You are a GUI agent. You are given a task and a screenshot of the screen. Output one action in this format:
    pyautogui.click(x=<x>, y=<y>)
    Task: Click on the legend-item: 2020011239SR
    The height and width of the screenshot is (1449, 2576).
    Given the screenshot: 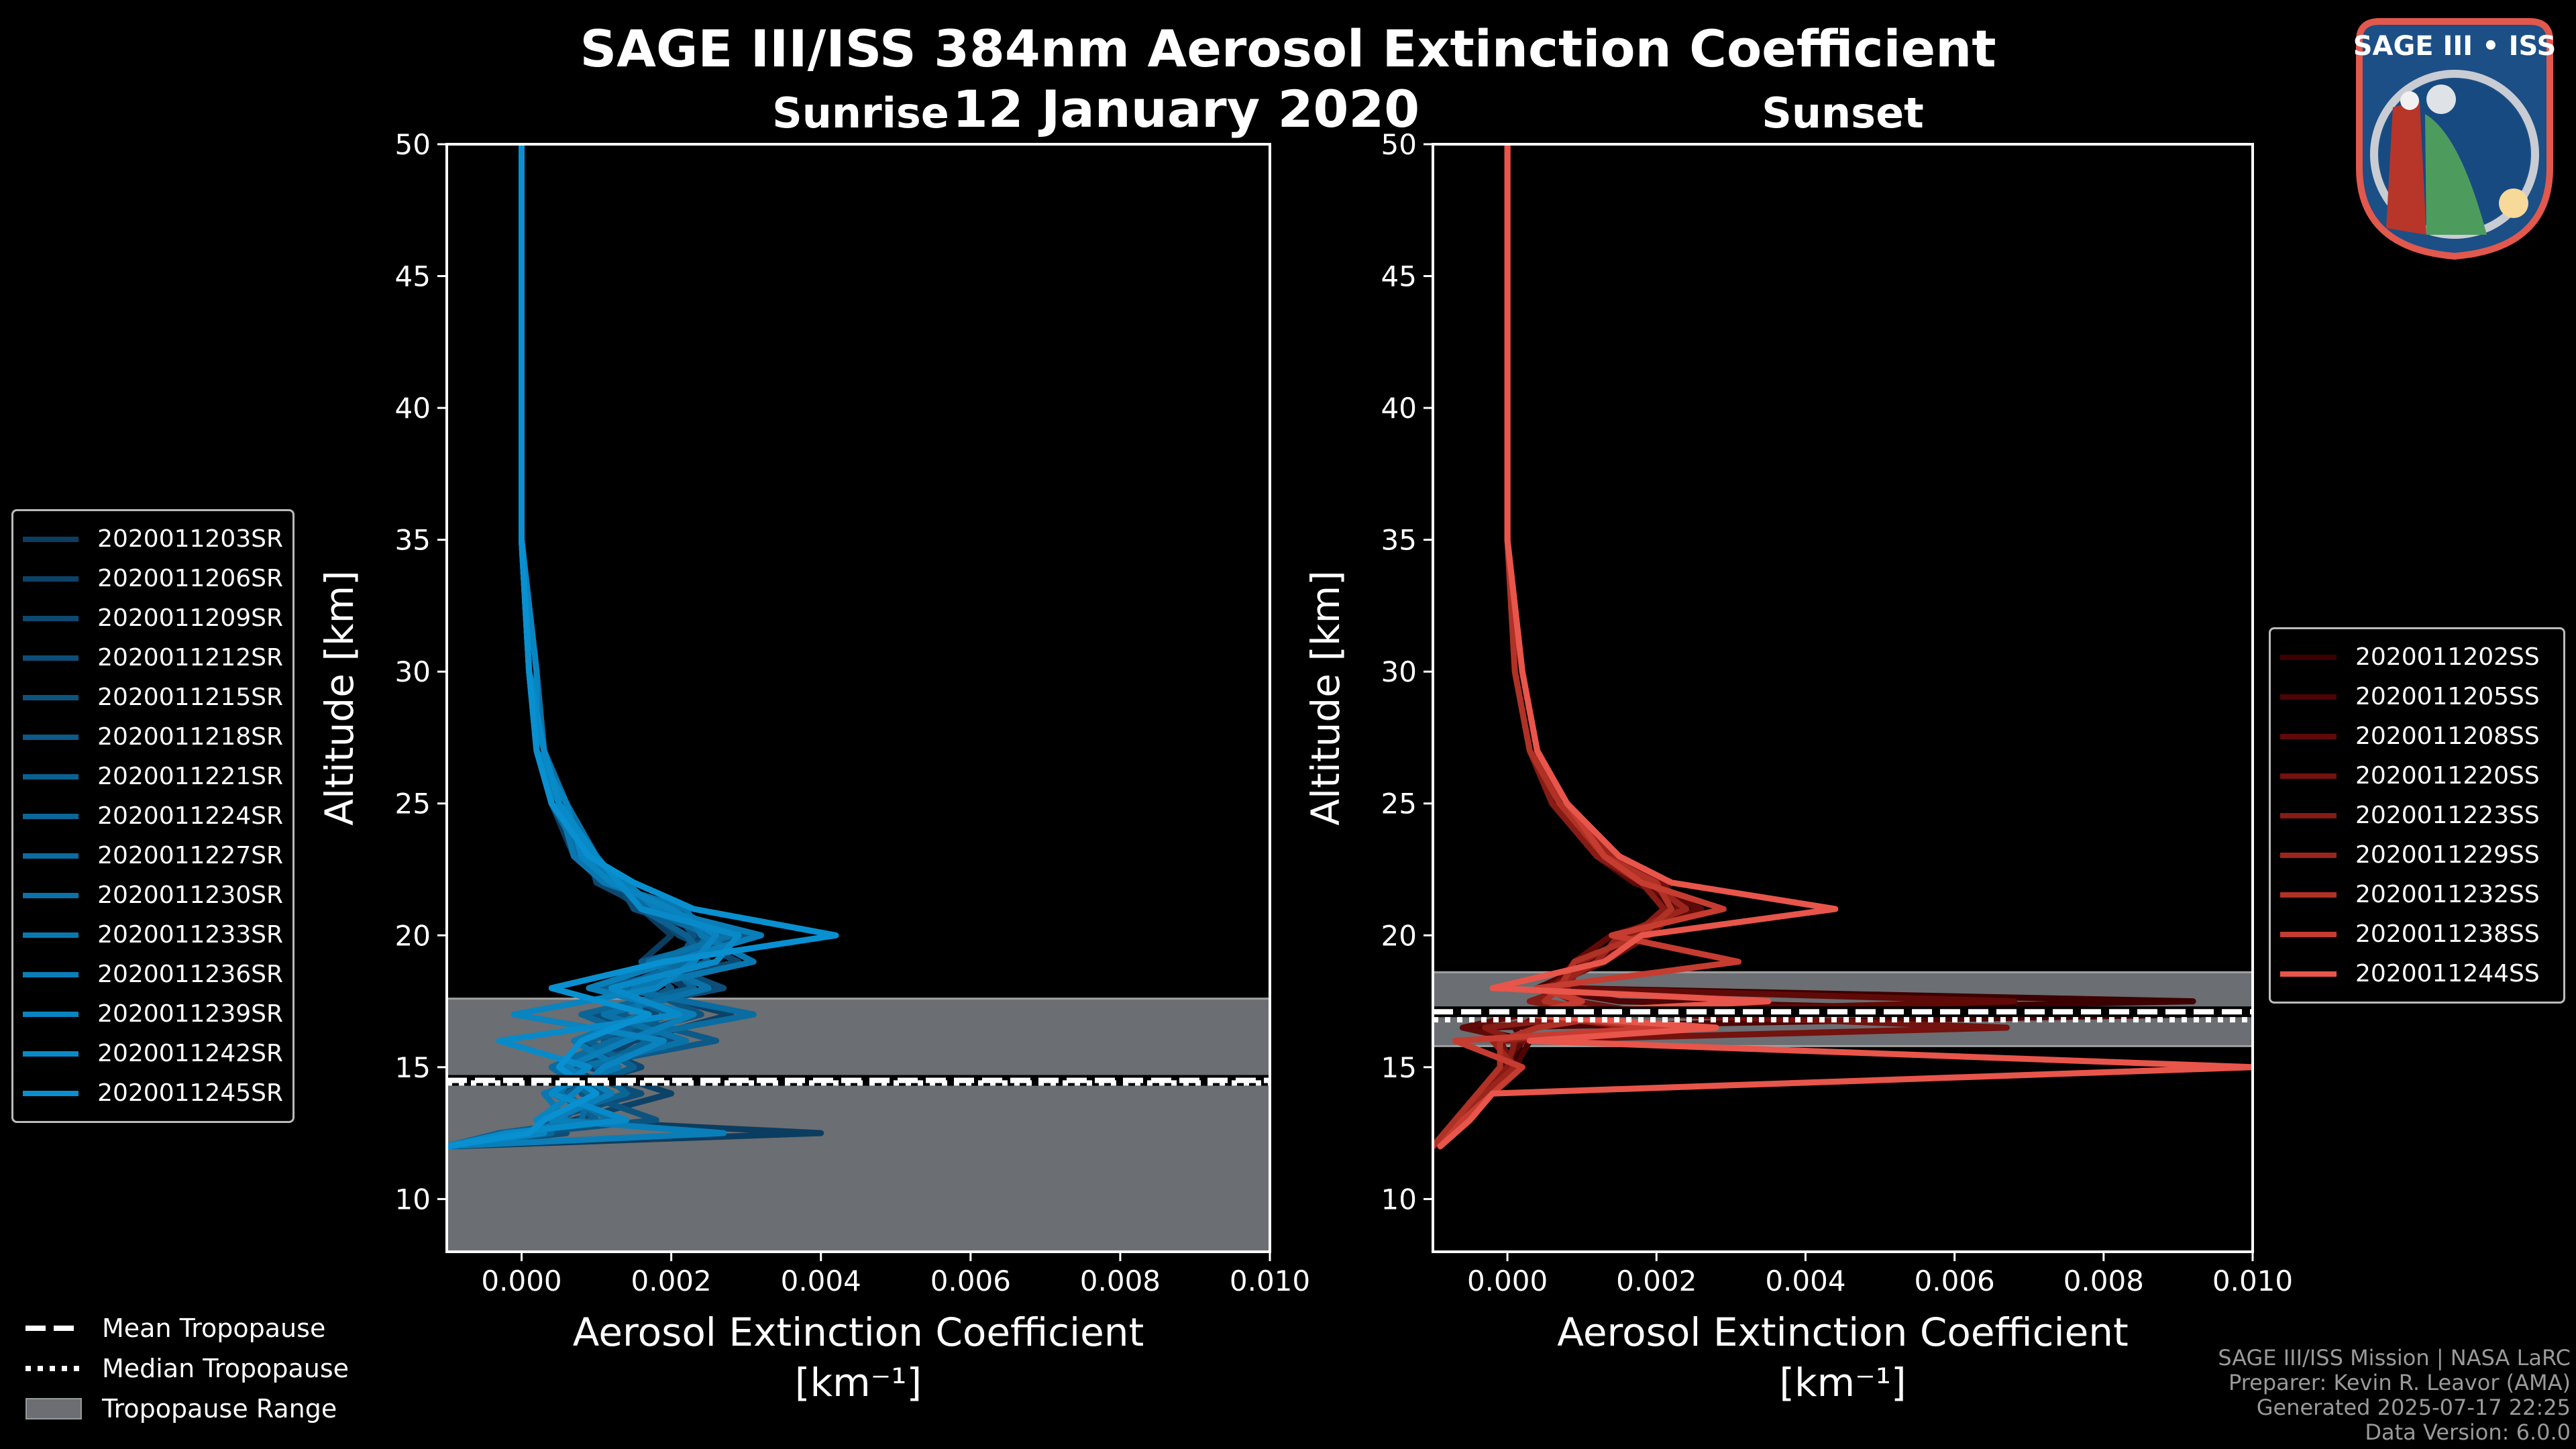 What is the action you would take?
    pyautogui.click(x=153, y=1014)
    